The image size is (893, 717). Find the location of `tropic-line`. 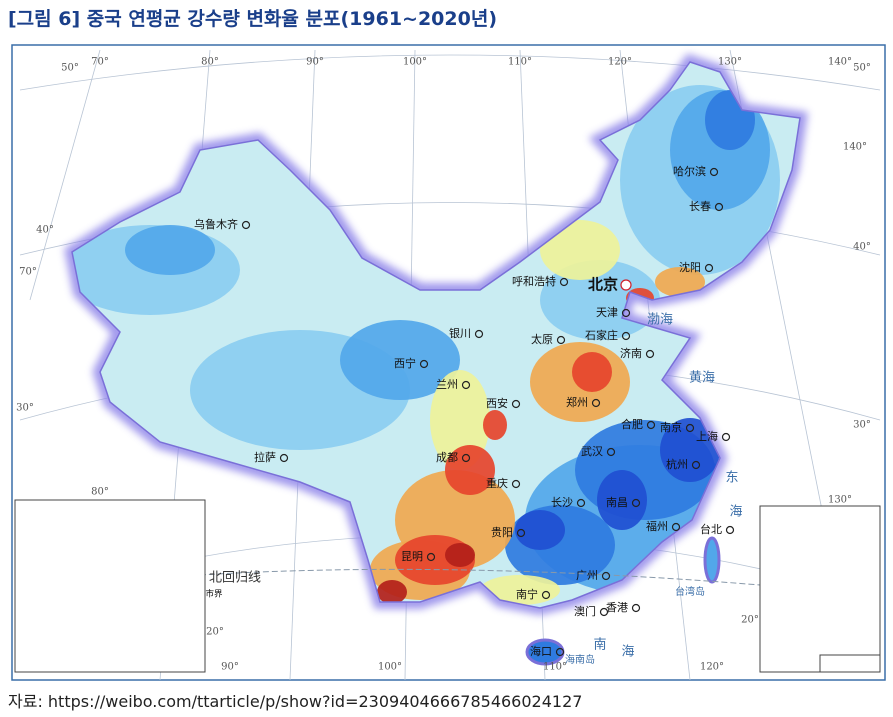

tropic-line is located at coordinates (480, 577).